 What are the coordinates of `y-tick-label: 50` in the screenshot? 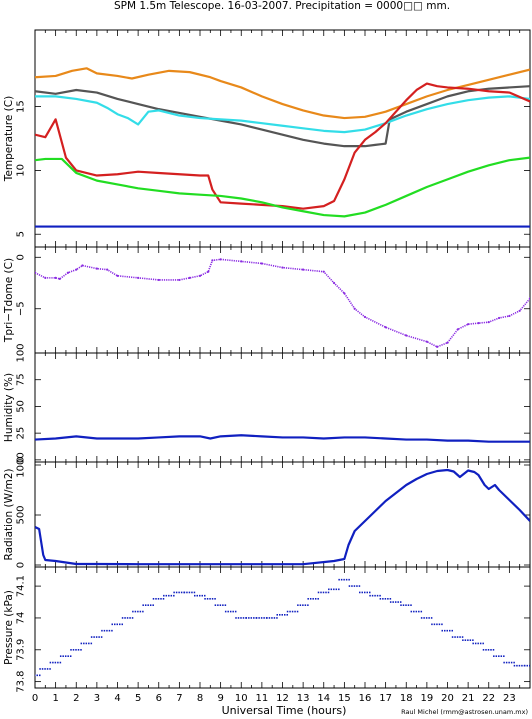 It's located at (21, 406).